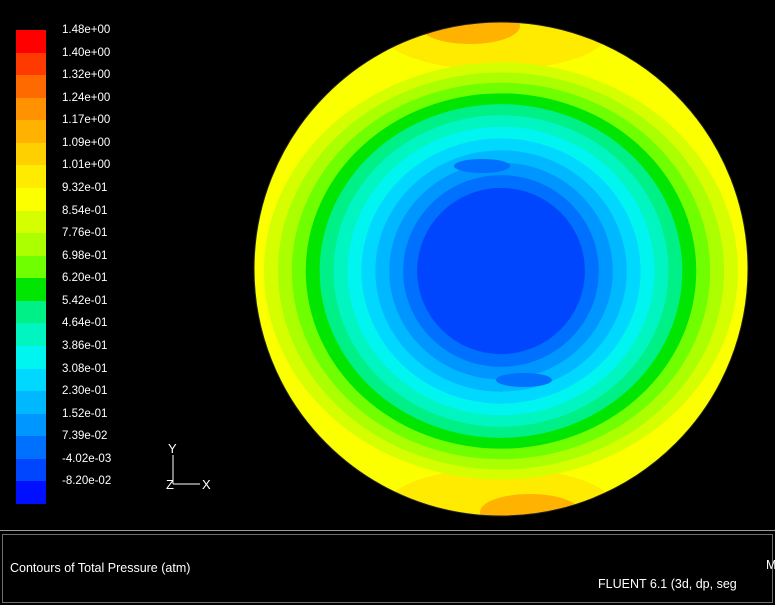 This screenshot has height=605, width=775. What do you see at coordinates (170, 484) in the screenshot?
I see `z-axis-label: Z` at bounding box center [170, 484].